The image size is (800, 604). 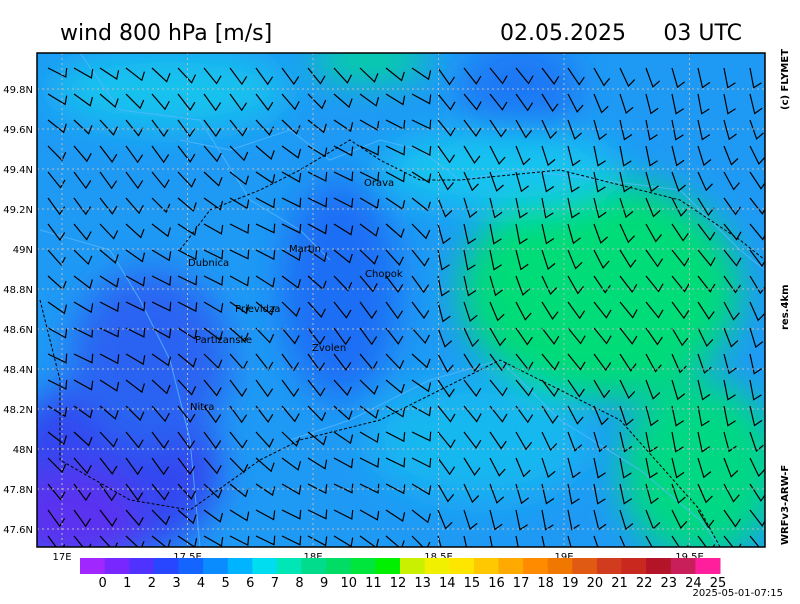 What do you see at coordinates (18, 370) in the screenshot?
I see `lat-label: 48.4N` at bounding box center [18, 370].